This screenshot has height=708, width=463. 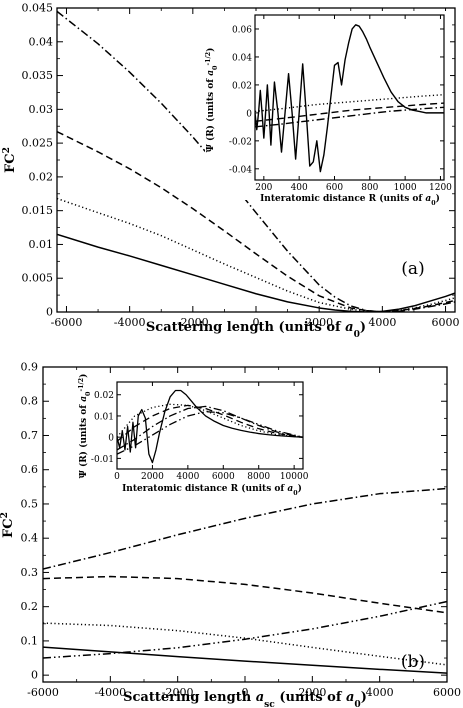 I want to click on b-x-tick-label: -2000, so click(x=178, y=692).